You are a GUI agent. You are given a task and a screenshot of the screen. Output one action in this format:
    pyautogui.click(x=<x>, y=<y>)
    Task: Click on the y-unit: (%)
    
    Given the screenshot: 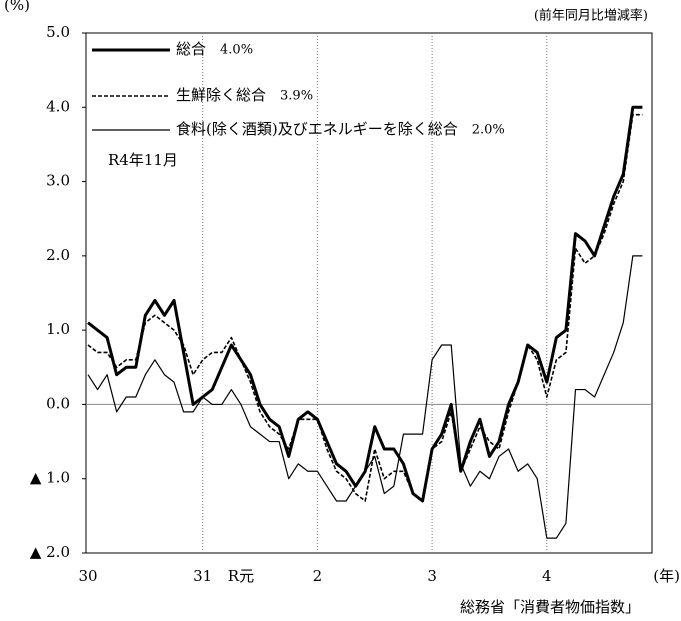 What is the action you would take?
    pyautogui.click(x=17, y=7)
    